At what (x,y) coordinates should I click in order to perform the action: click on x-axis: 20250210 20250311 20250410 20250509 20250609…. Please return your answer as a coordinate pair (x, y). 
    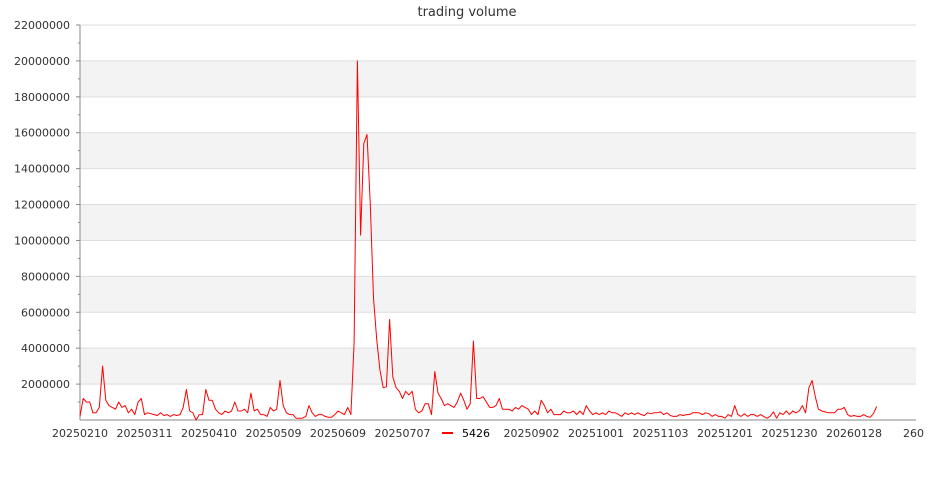
    Looking at the image, I should click on (488, 429).